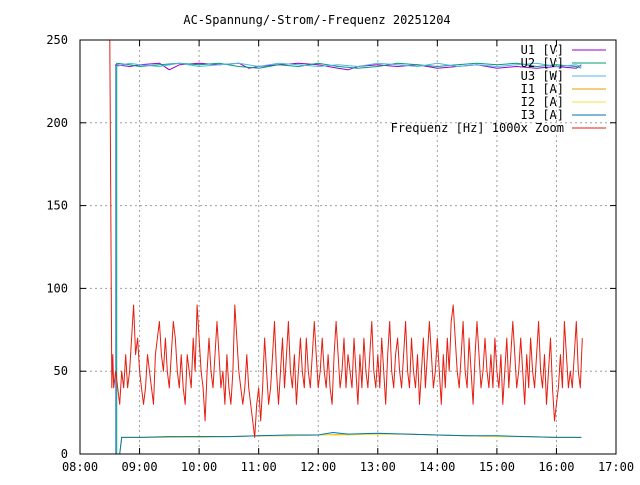 The width and height of the screenshot is (640, 485). What do you see at coordinates (542, 50) in the screenshot?
I see `legend-label: U1 [V]` at bounding box center [542, 50].